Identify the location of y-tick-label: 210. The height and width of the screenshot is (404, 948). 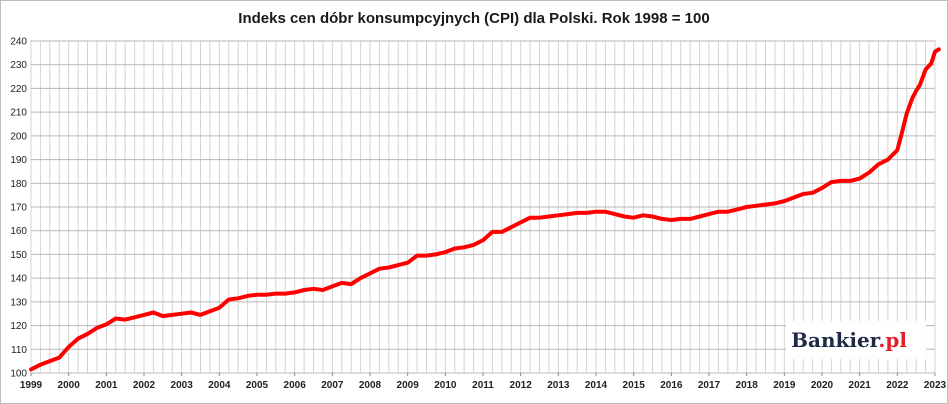
(18, 113).